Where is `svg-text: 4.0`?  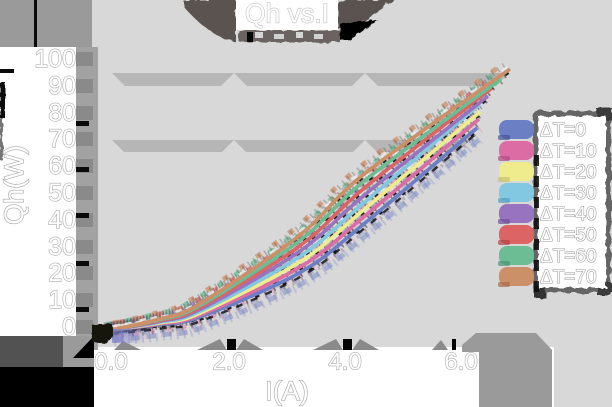 svg-text: 4.0 is located at coordinates (344, 362).